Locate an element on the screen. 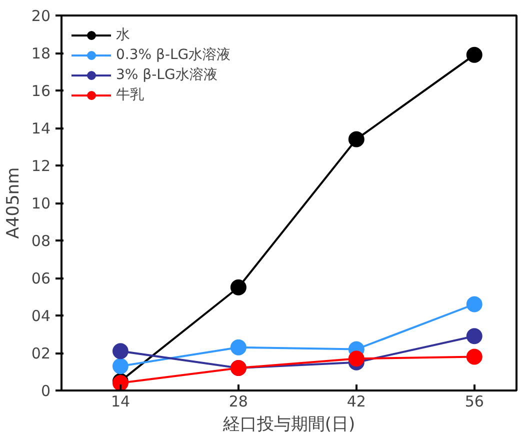 The width and height of the screenshot is (526, 437). y-tick-label: 12 is located at coordinates (41, 166).